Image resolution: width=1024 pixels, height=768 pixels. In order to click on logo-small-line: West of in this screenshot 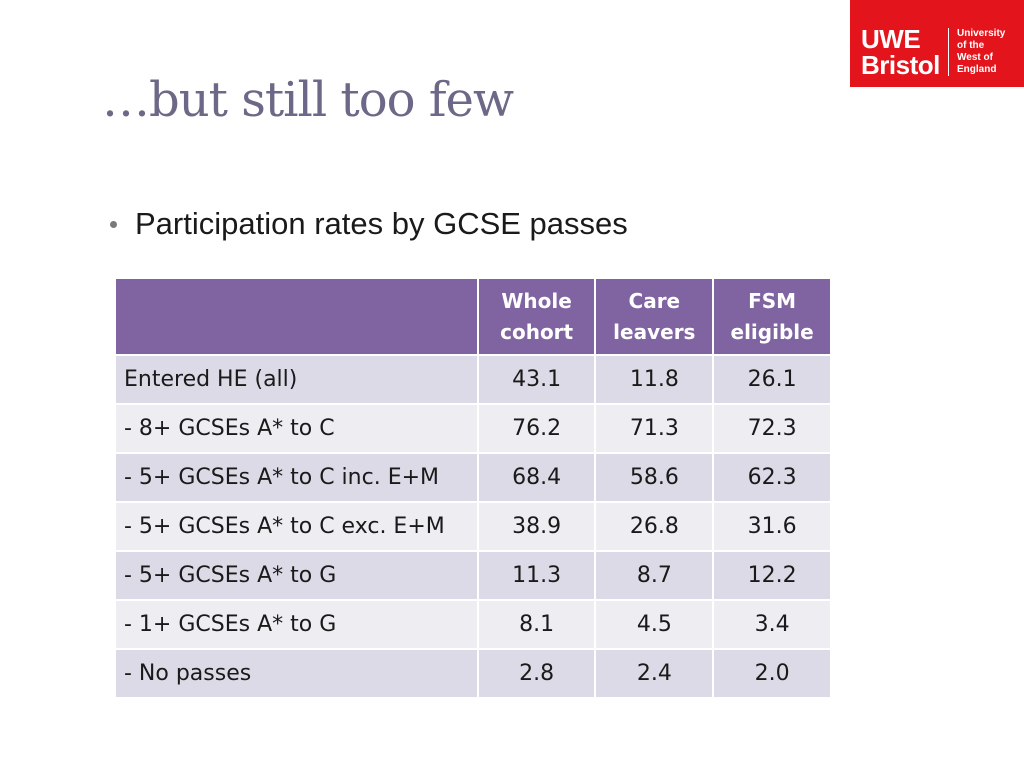, I will do `click(975, 57)`.